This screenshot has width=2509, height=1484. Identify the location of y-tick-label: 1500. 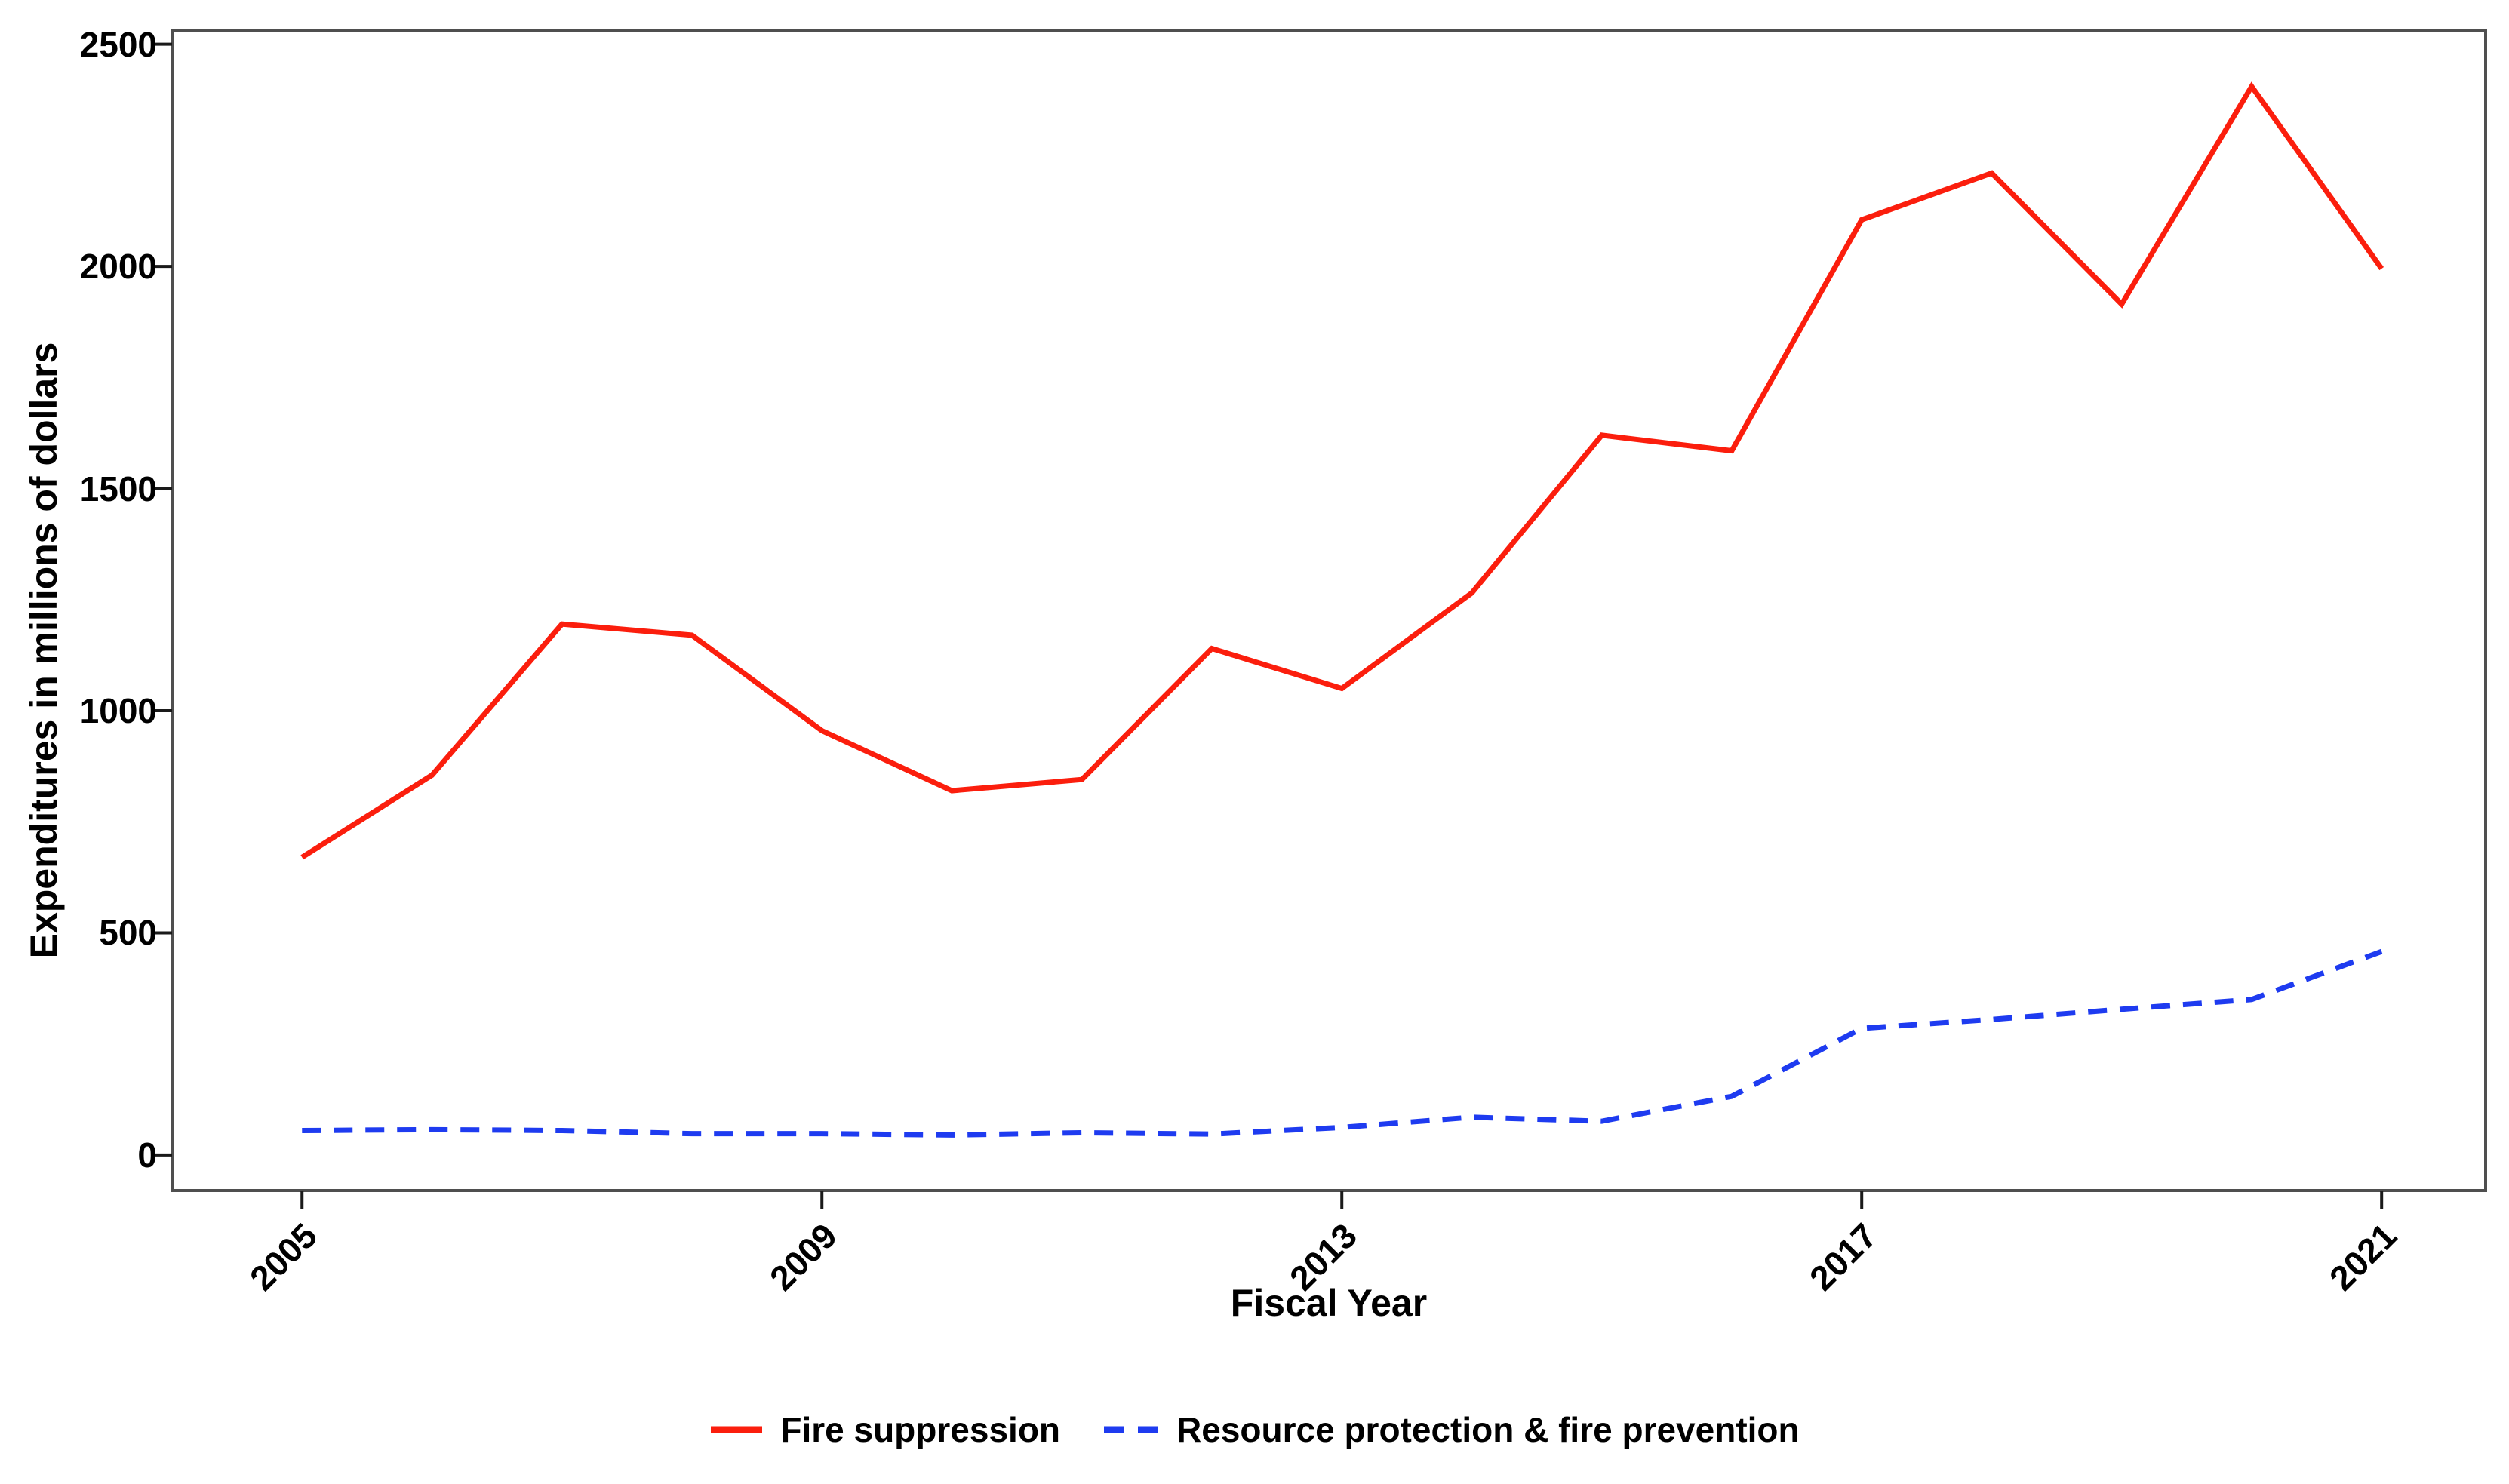
(118, 488).